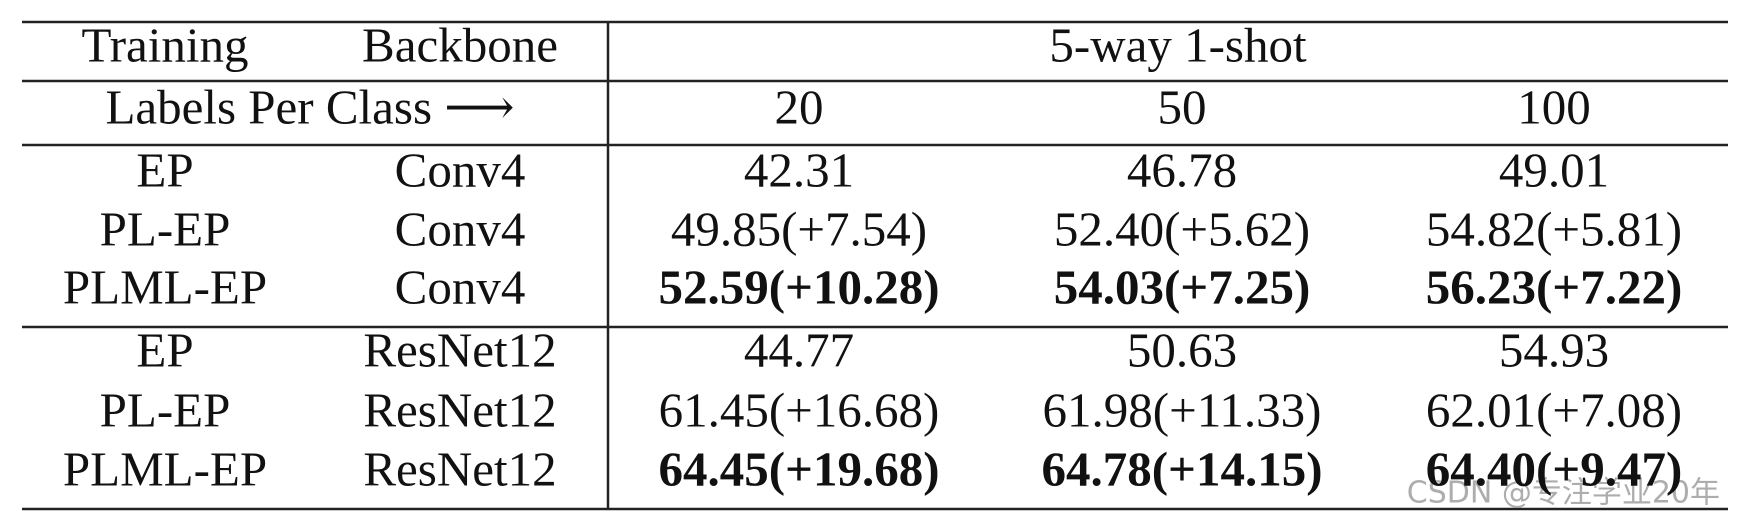 The height and width of the screenshot is (522, 1749). I want to click on header-training: Training, so click(164, 44).